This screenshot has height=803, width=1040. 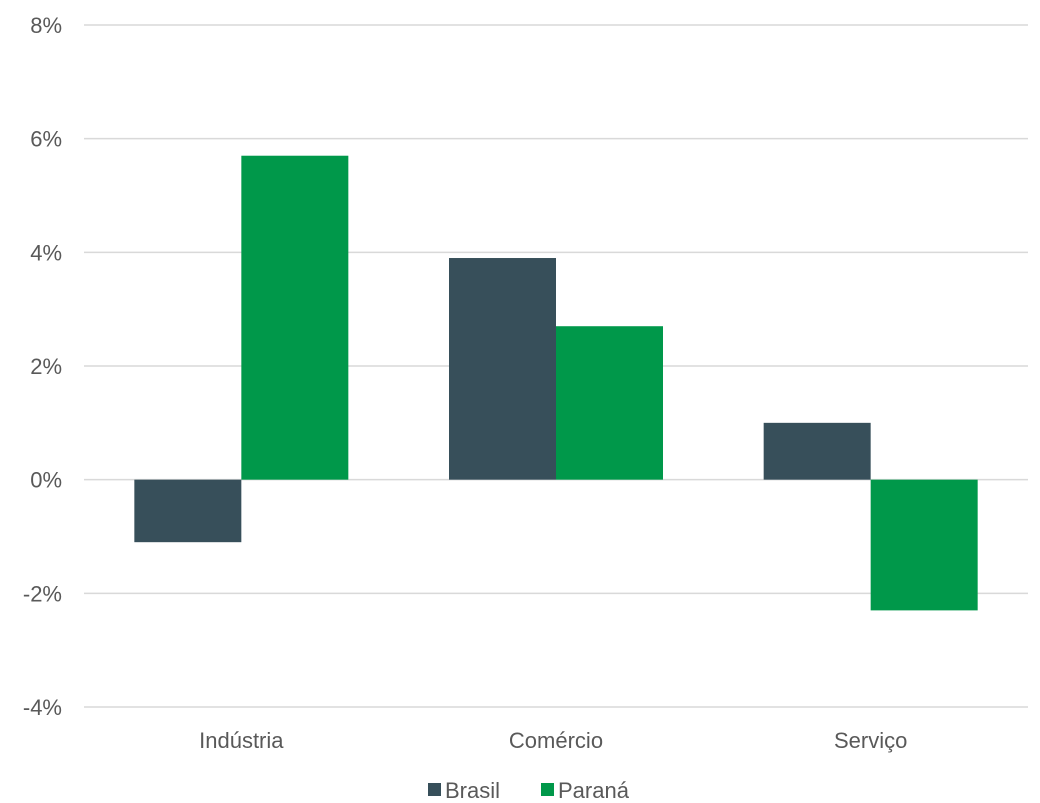 I want to click on x-axis-tick-labels: Indústria Comércio Serviço, so click(x=553, y=740).